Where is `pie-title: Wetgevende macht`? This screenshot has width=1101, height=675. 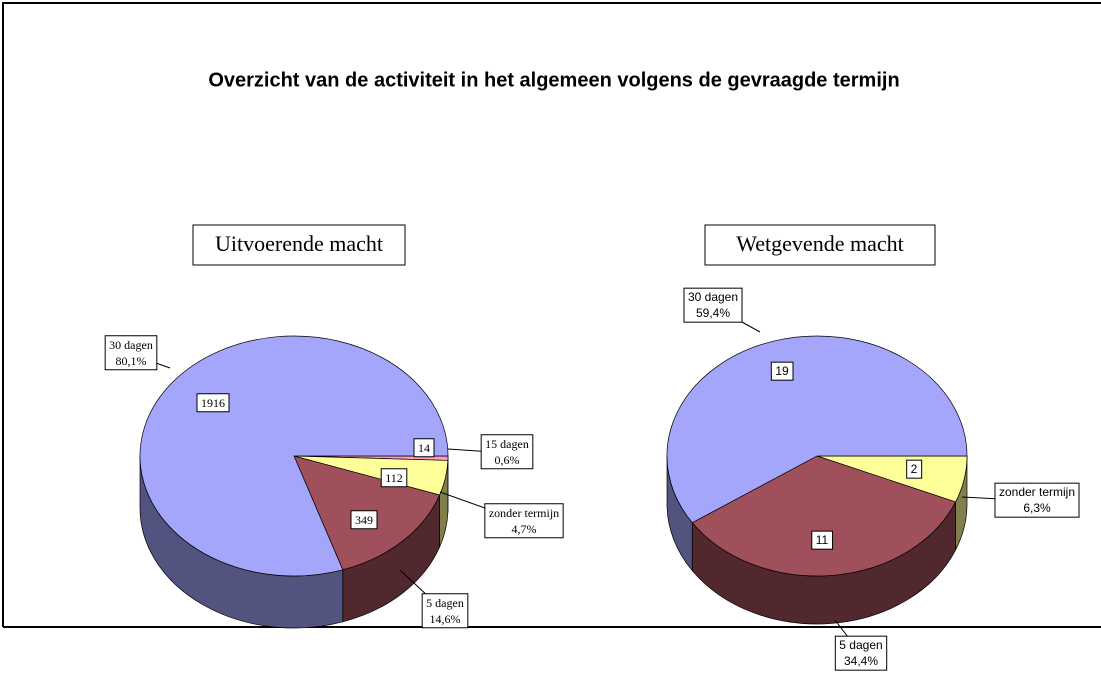
pie-title: Wetgevende macht is located at coordinates (819, 243).